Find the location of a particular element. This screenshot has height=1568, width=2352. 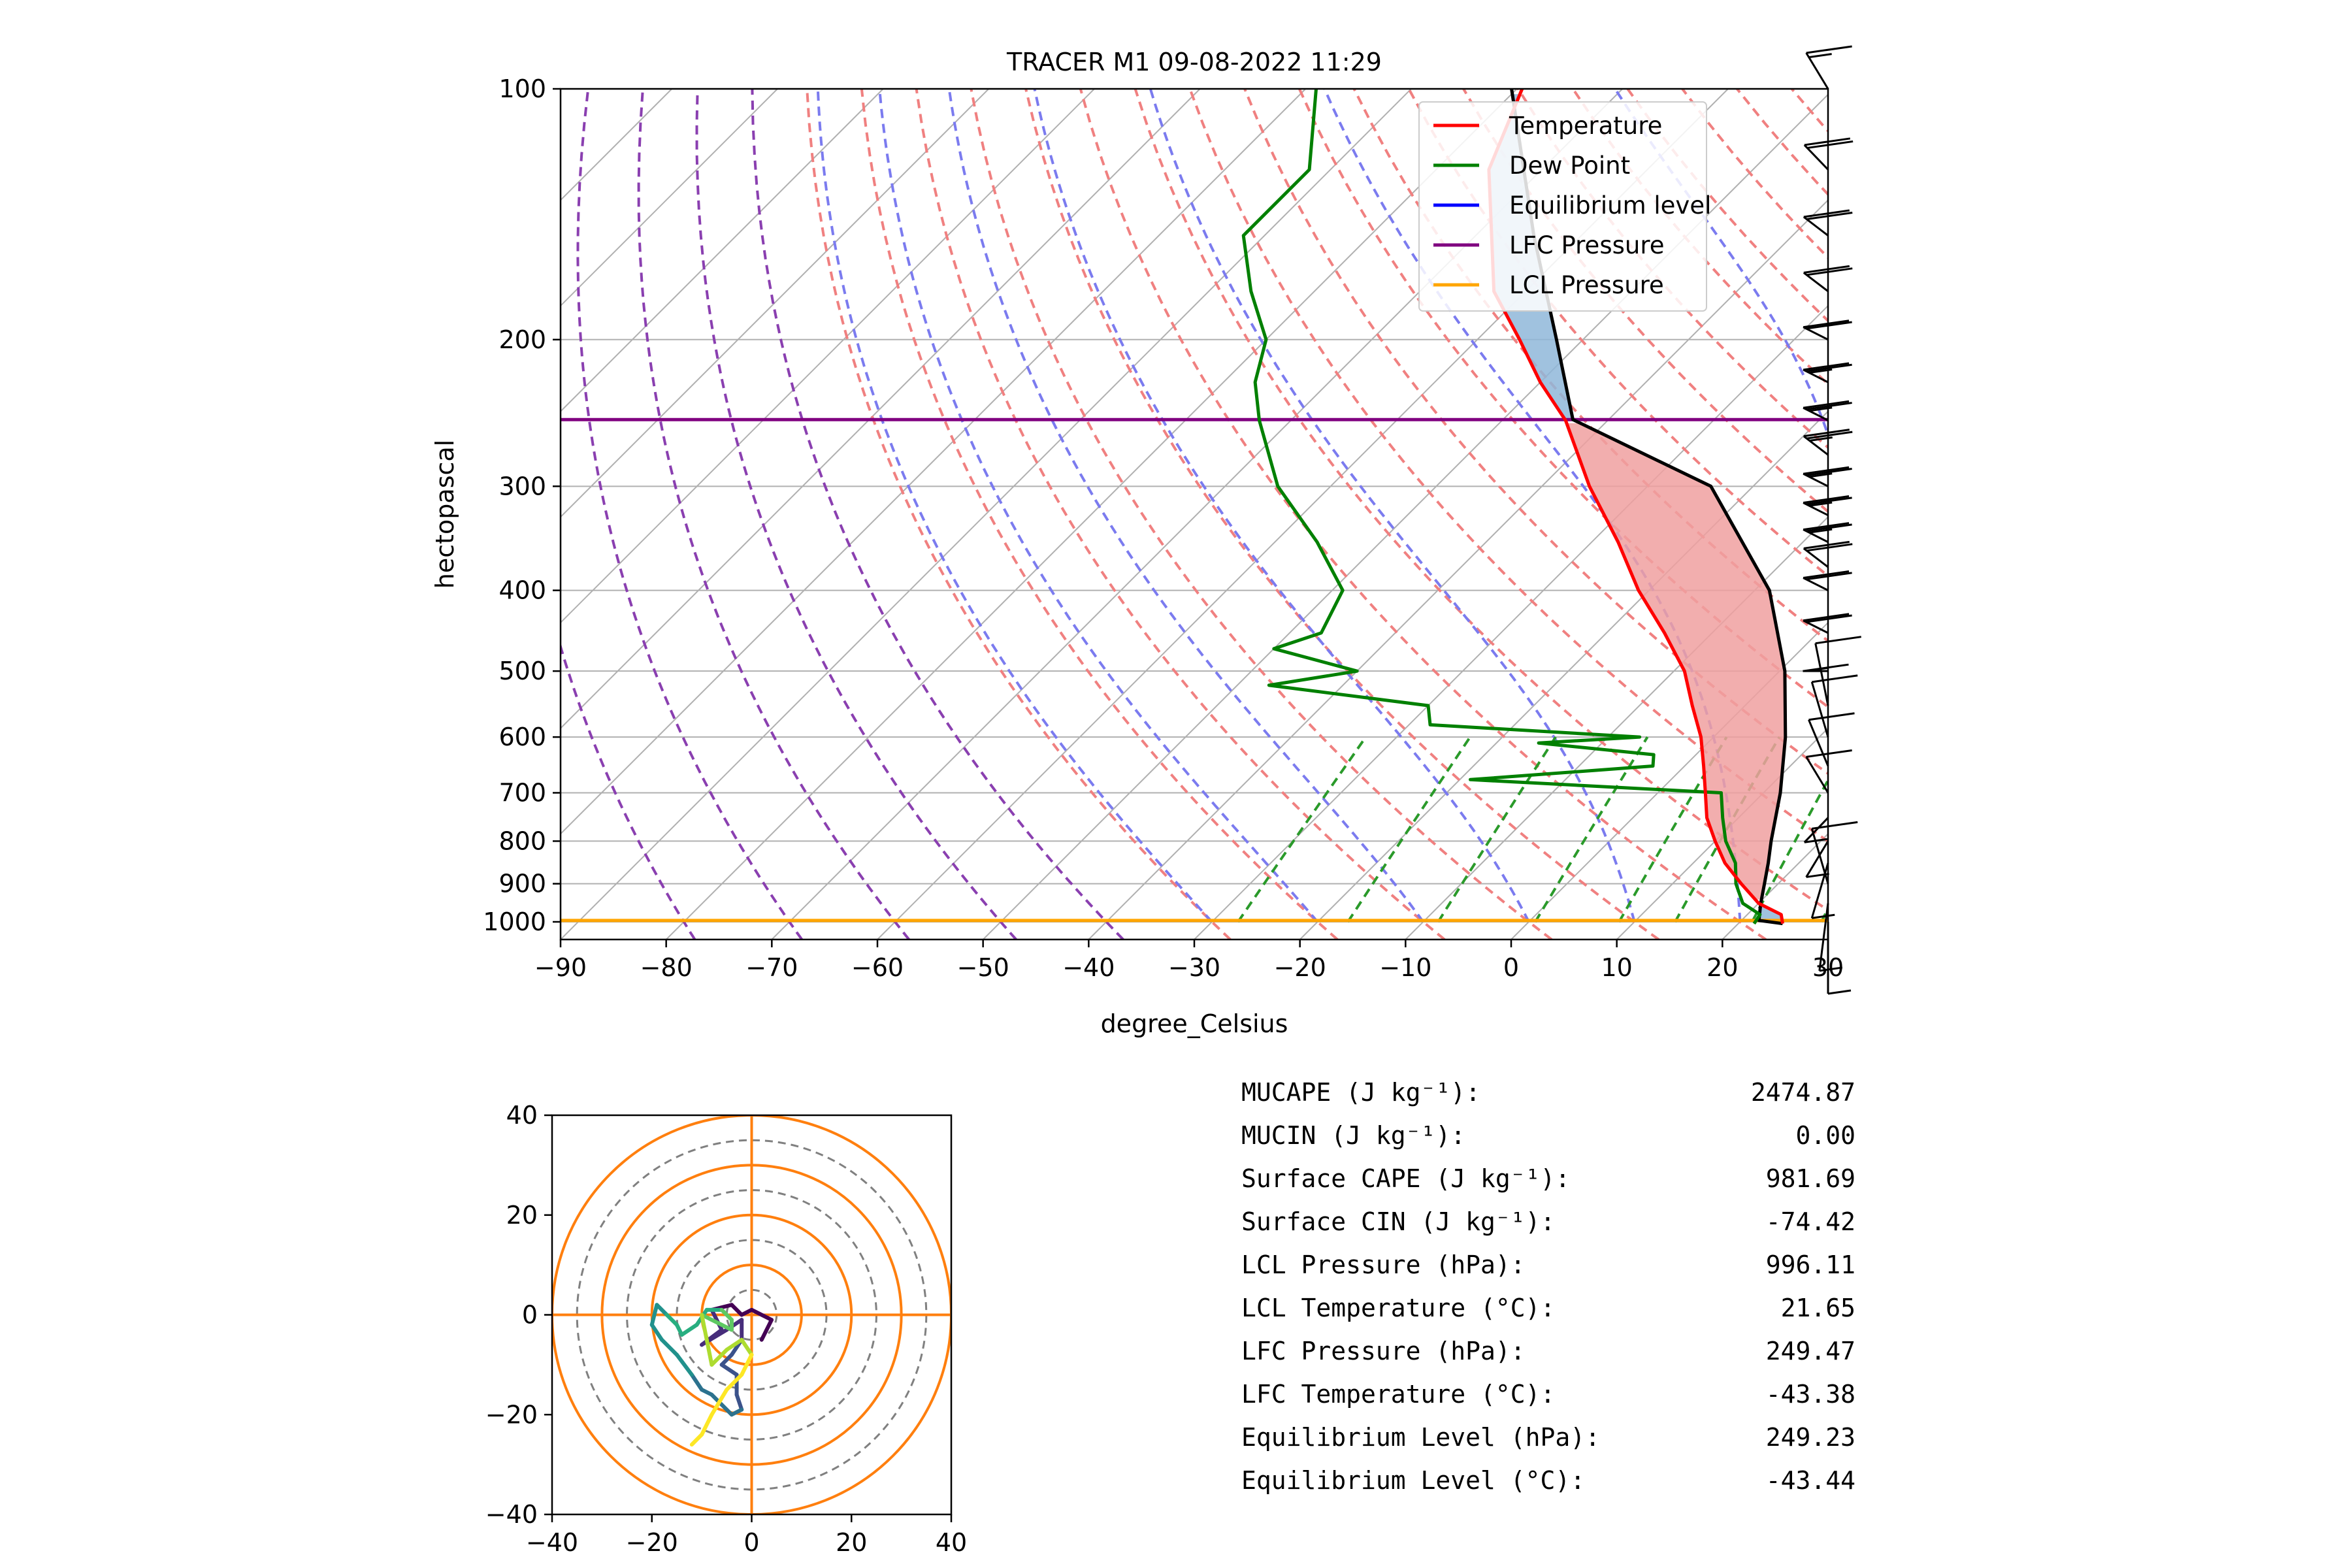

moist-adiabat is located at coordinates (1014, 506).